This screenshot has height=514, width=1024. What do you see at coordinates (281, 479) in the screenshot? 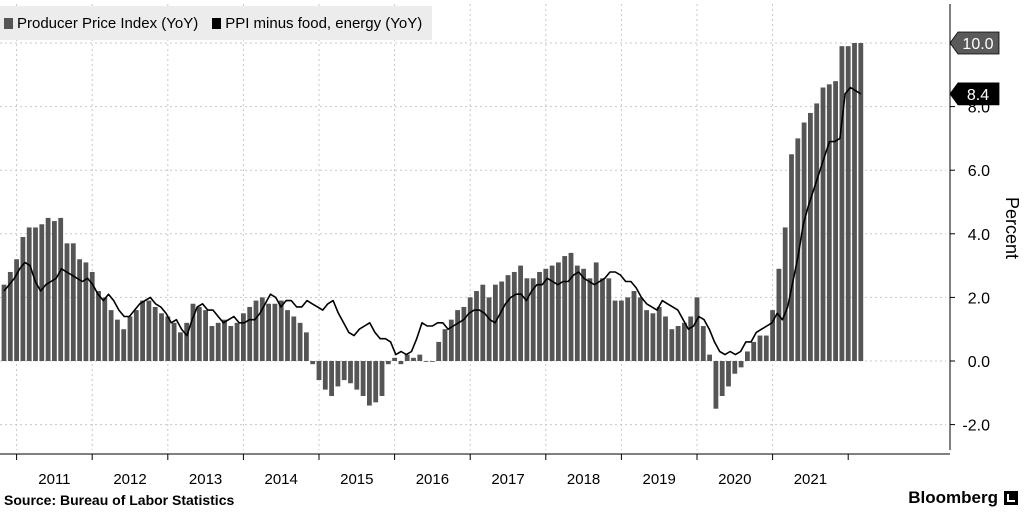
I see `x-tick-label: 2014` at bounding box center [281, 479].